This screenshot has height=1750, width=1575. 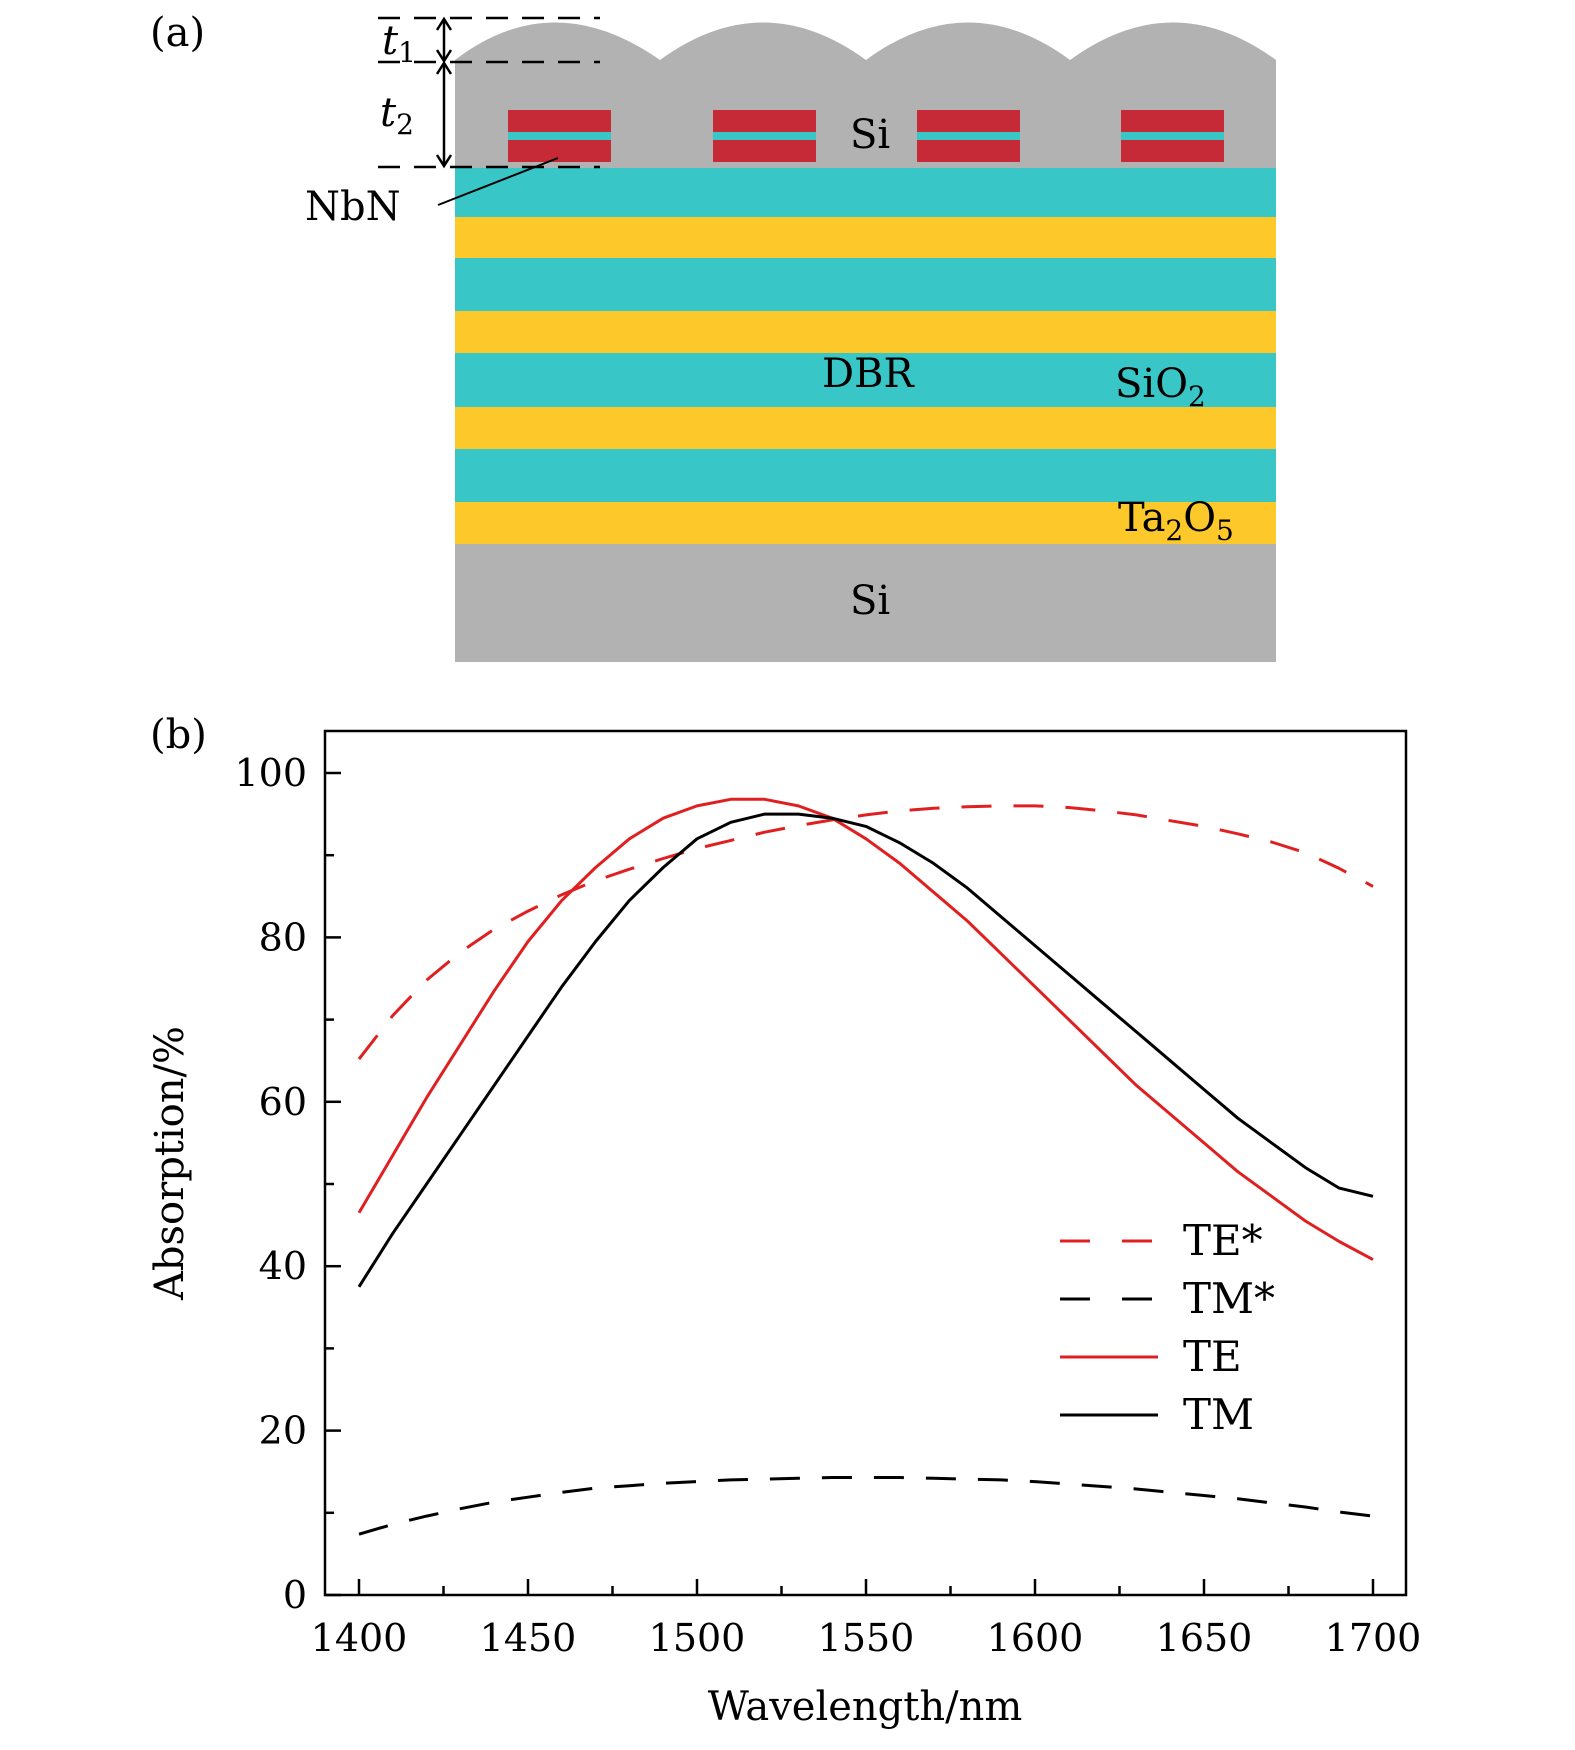 What do you see at coordinates (1176, 521) in the screenshot?
I see `ta2o5-label: Ta2O5` at bounding box center [1176, 521].